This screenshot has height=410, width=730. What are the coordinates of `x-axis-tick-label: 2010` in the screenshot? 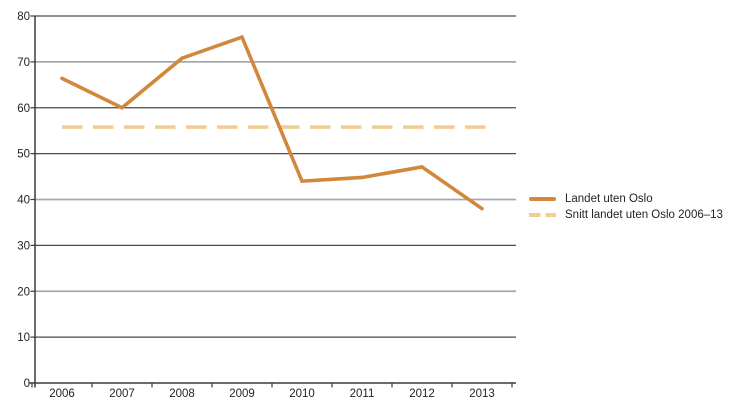 It's located at (302, 394).